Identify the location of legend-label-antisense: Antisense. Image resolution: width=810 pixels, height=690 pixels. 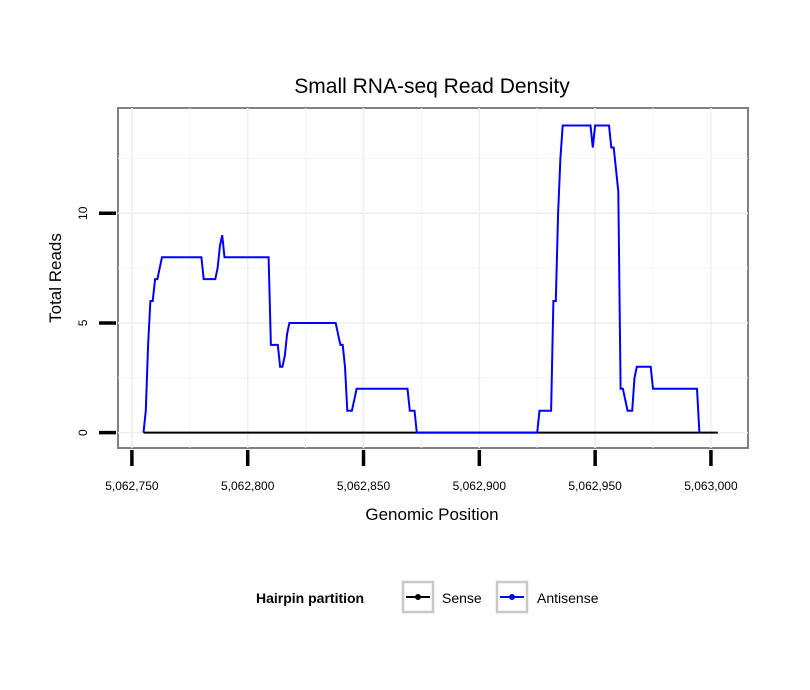
(568, 598).